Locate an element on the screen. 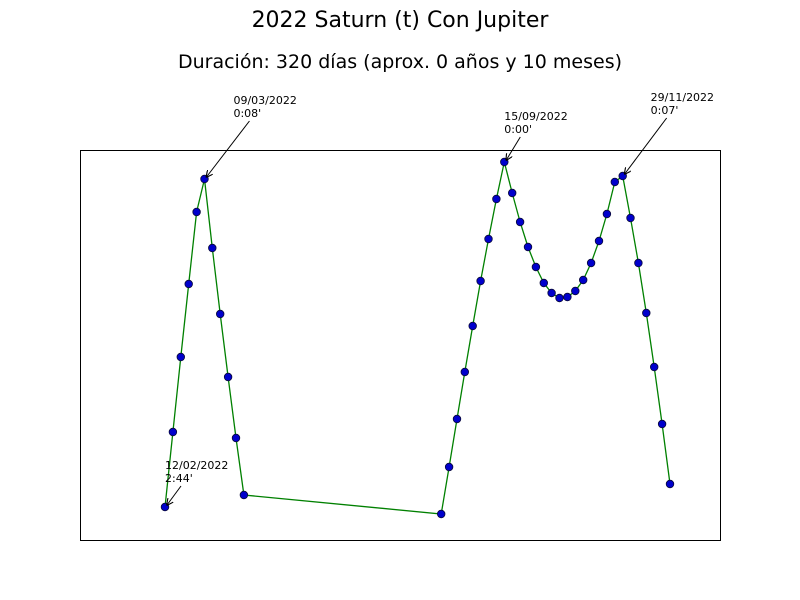 The image size is (800, 600). annotation-value: 0:08' is located at coordinates (247, 113).